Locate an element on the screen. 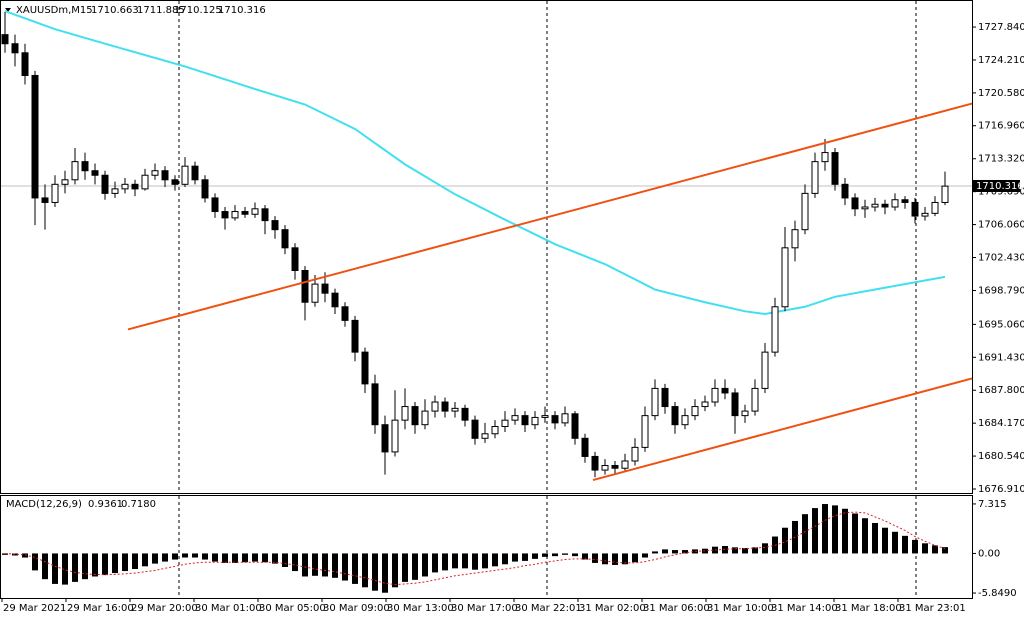 This screenshot has height=620, width=1024. header-low: 1710.125 is located at coordinates (198, 10).